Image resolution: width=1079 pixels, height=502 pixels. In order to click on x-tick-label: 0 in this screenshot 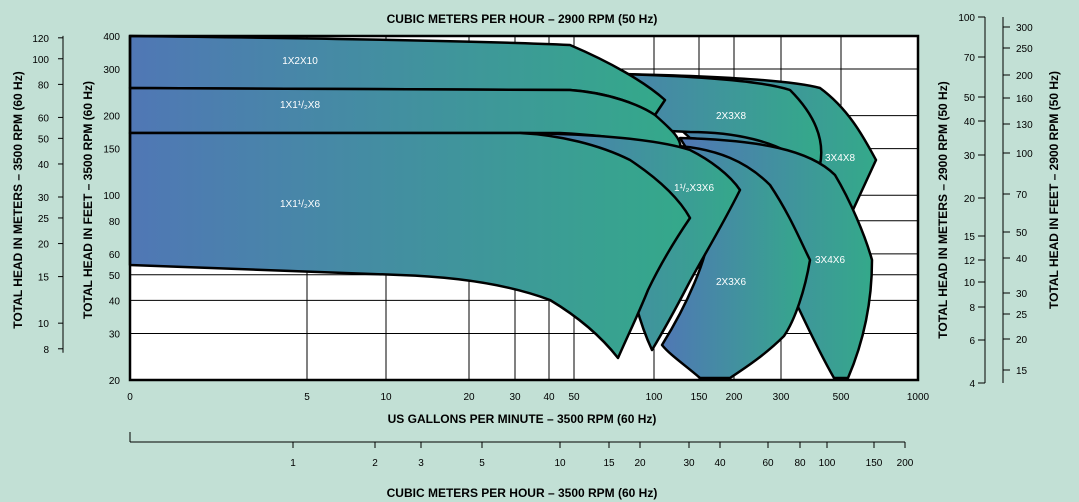, I will do `click(130, 397)`.